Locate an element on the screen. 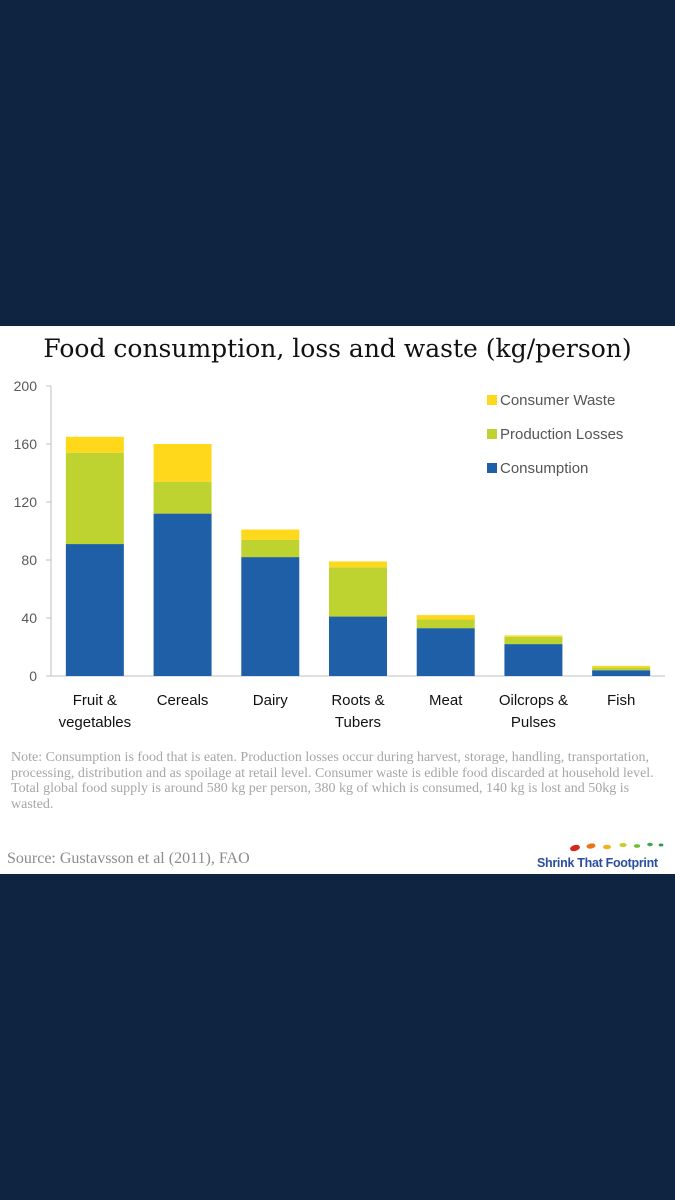 The image size is (675, 1200). legend-label: Consumer Waste is located at coordinates (557, 400).